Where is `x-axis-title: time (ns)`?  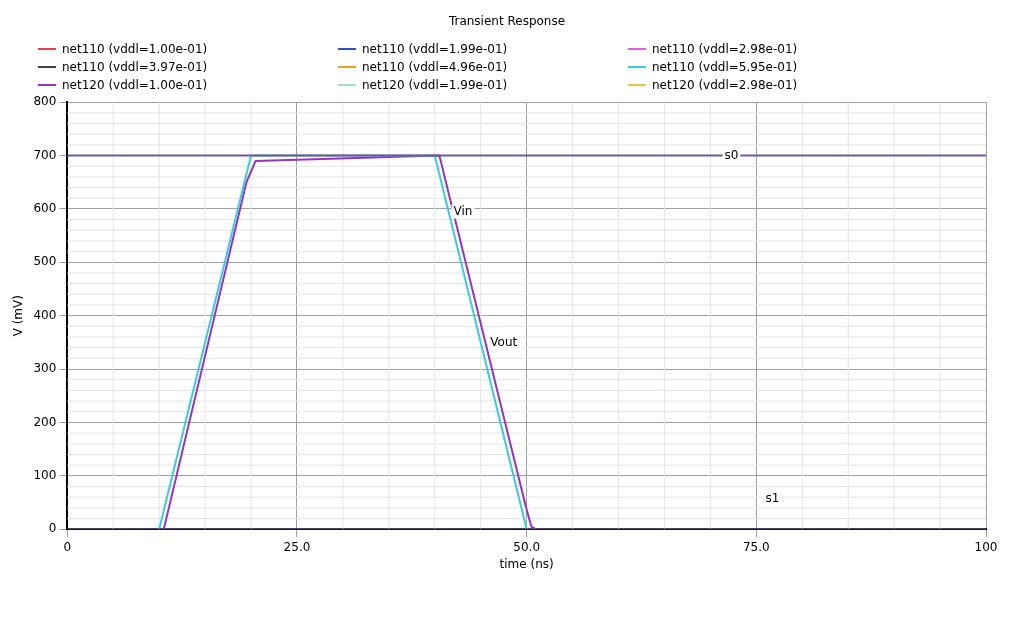 x-axis-title: time (ns) is located at coordinates (526, 563).